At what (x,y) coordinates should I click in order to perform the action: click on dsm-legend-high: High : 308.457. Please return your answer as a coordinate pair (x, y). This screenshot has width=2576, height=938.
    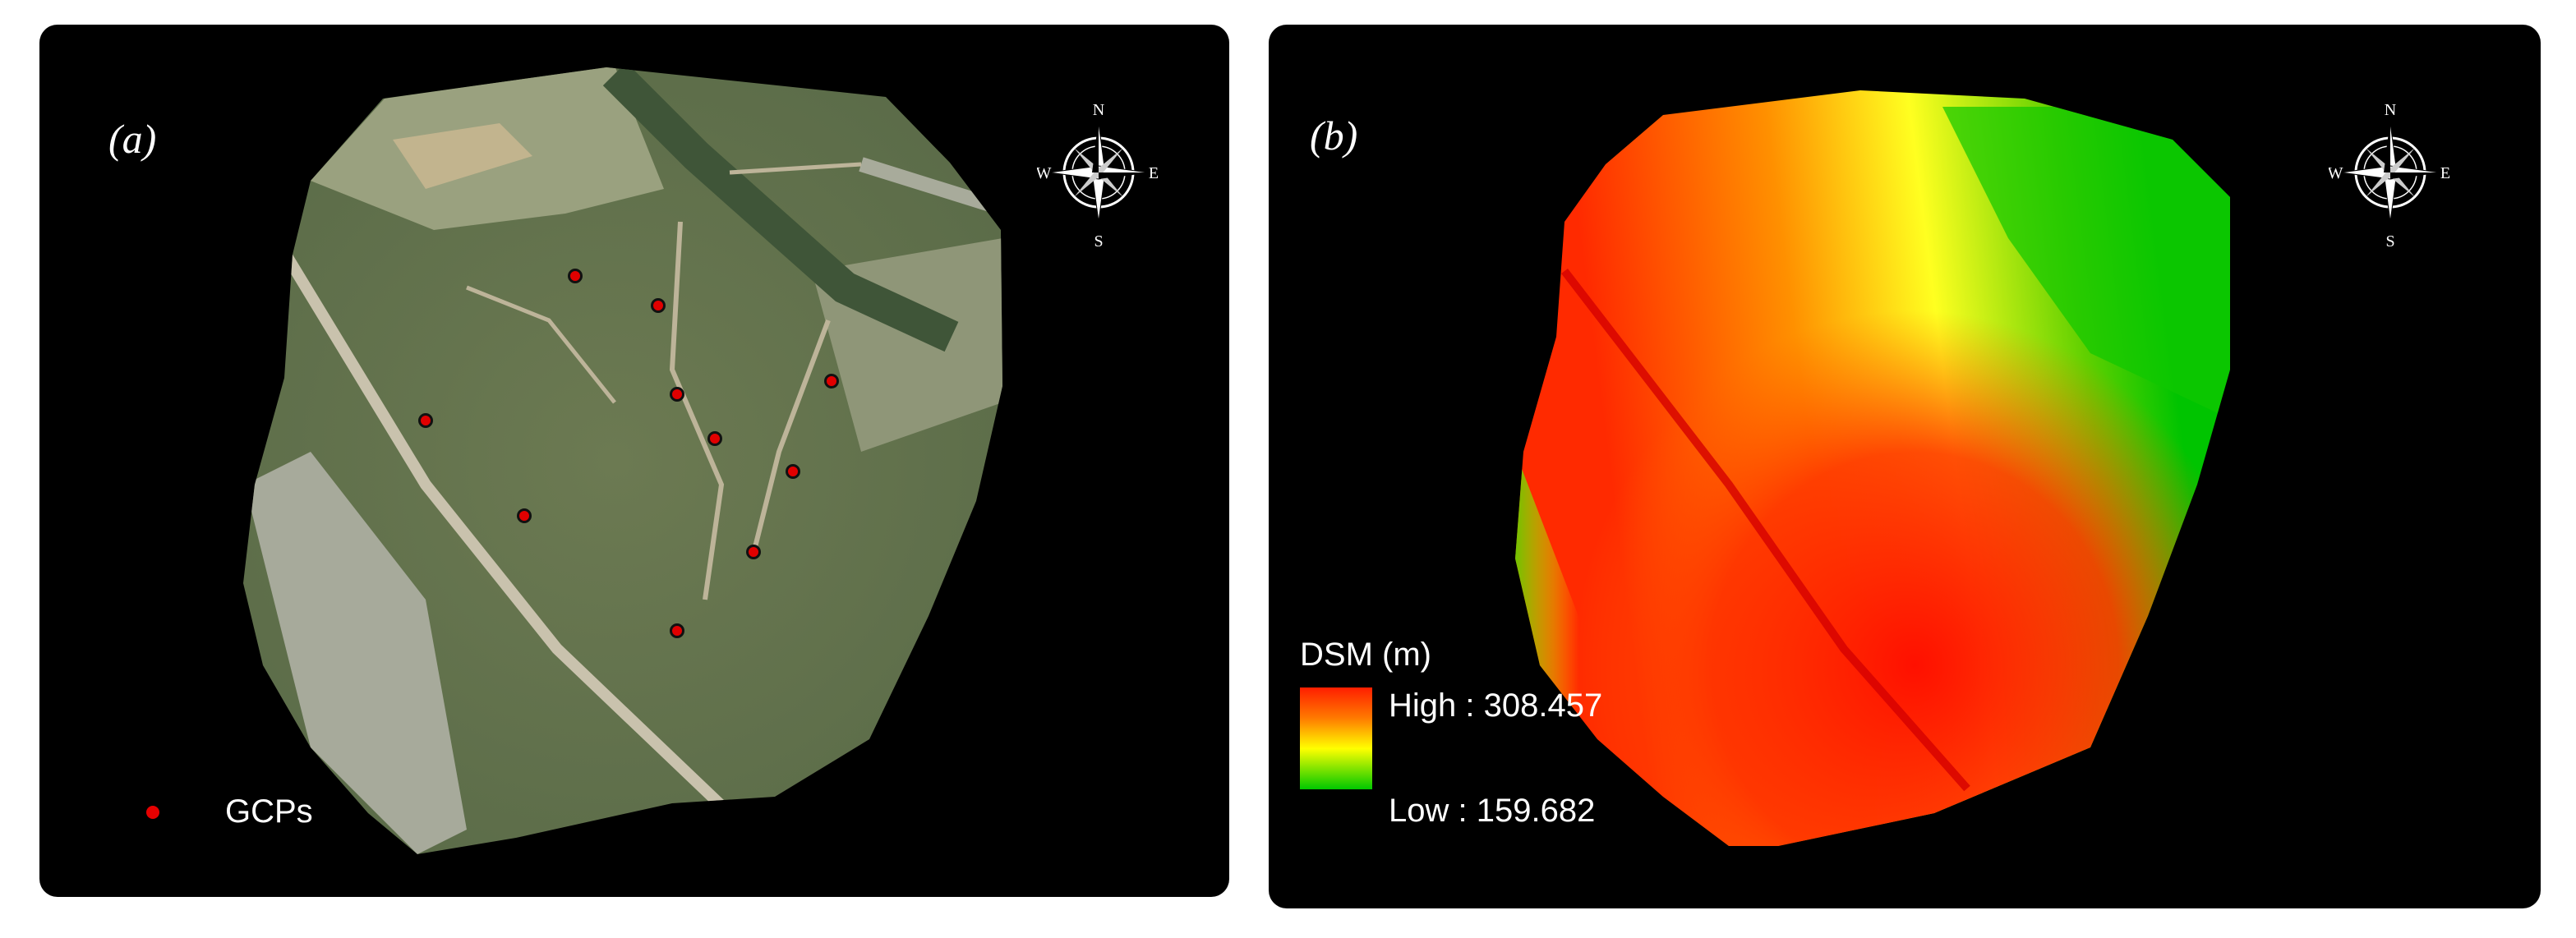
    Looking at the image, I should click on (1496, 705).